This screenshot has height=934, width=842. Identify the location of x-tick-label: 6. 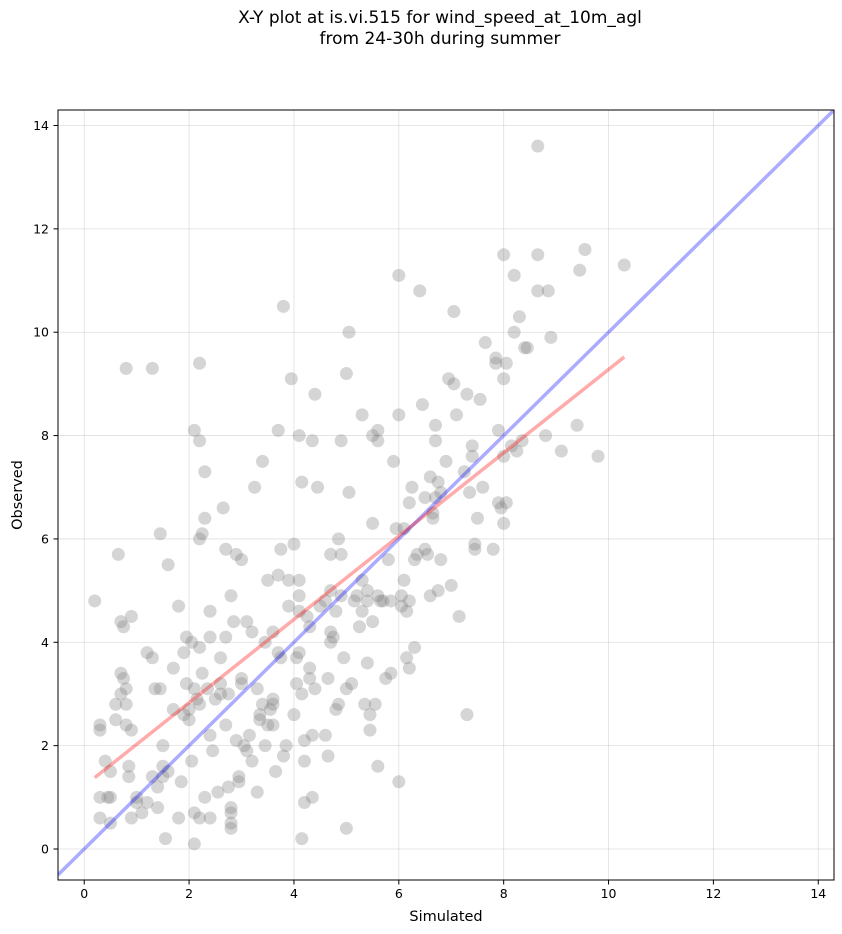
(399, 893).